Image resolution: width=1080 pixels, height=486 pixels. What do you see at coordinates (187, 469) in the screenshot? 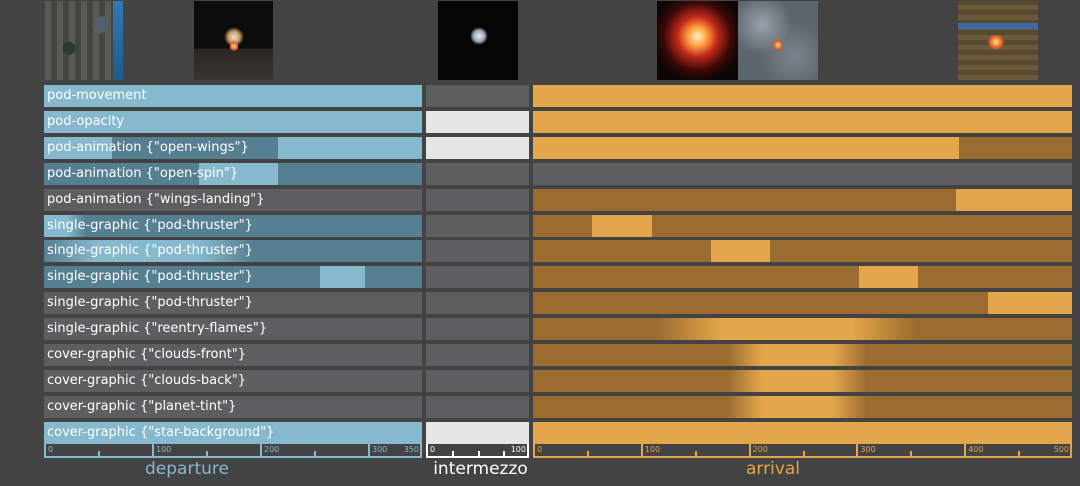
I see `departure-section-label: departure` at bounding box center [187, 469].